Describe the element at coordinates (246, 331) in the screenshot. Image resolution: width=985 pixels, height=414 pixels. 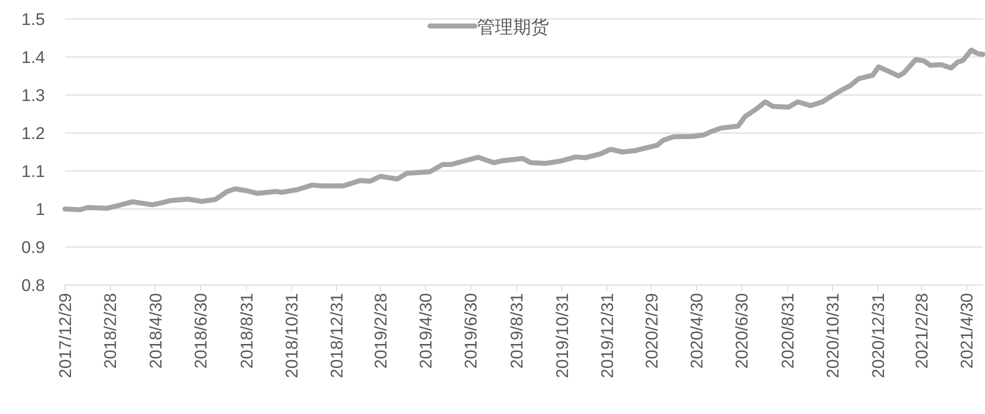
I see `x-tick-label: 2018/8/31` at that location.